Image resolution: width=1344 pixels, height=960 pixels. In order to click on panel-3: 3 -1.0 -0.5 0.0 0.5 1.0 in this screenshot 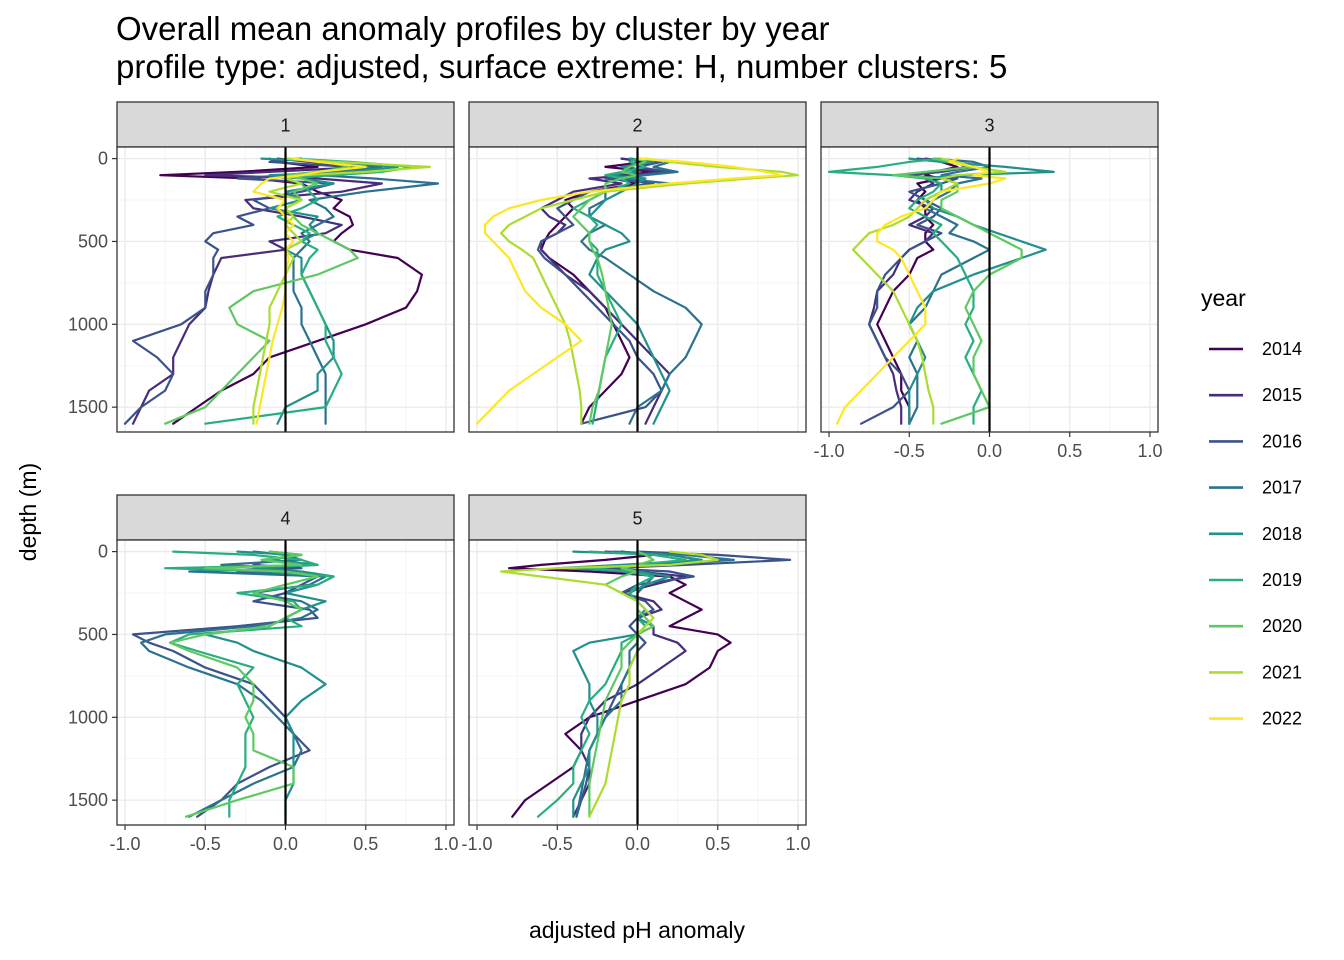, I will do `click(988, 281)`.